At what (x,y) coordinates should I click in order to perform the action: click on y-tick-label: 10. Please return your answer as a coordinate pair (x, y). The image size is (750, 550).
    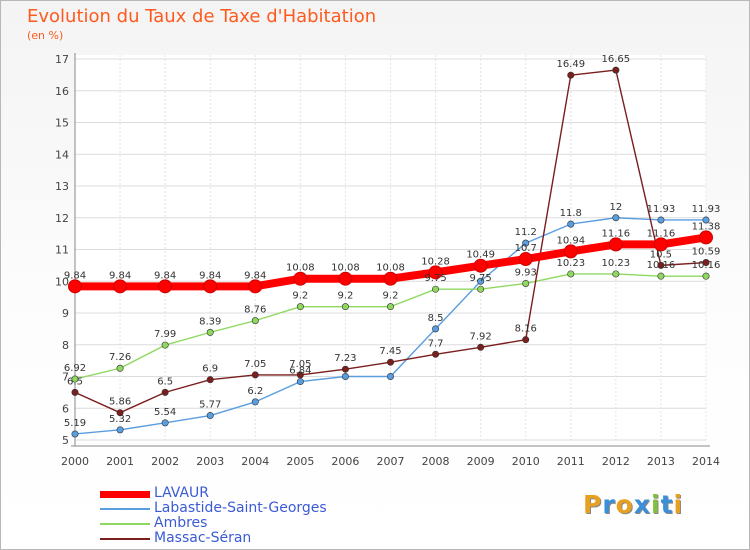
    Looking at the image, I should click on (62, 281).